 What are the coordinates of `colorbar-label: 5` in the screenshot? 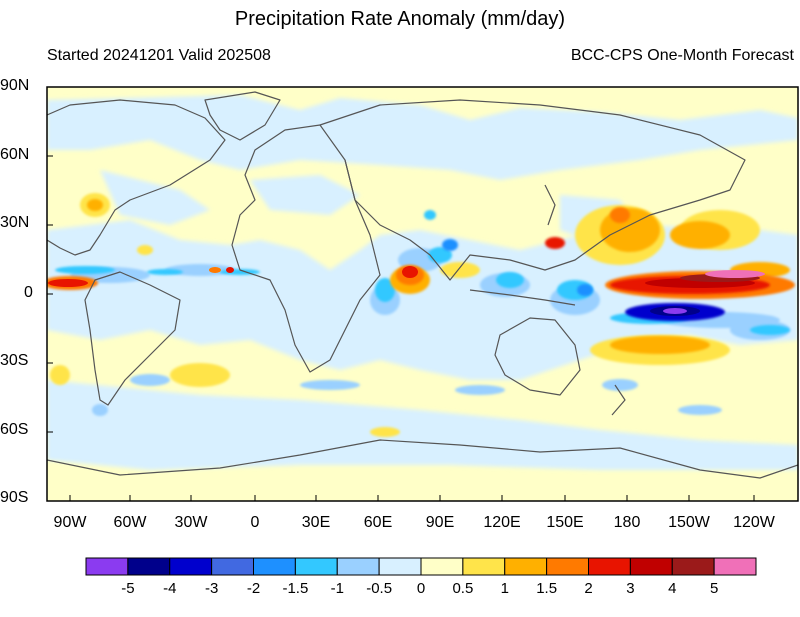 It's located at (714, 588).